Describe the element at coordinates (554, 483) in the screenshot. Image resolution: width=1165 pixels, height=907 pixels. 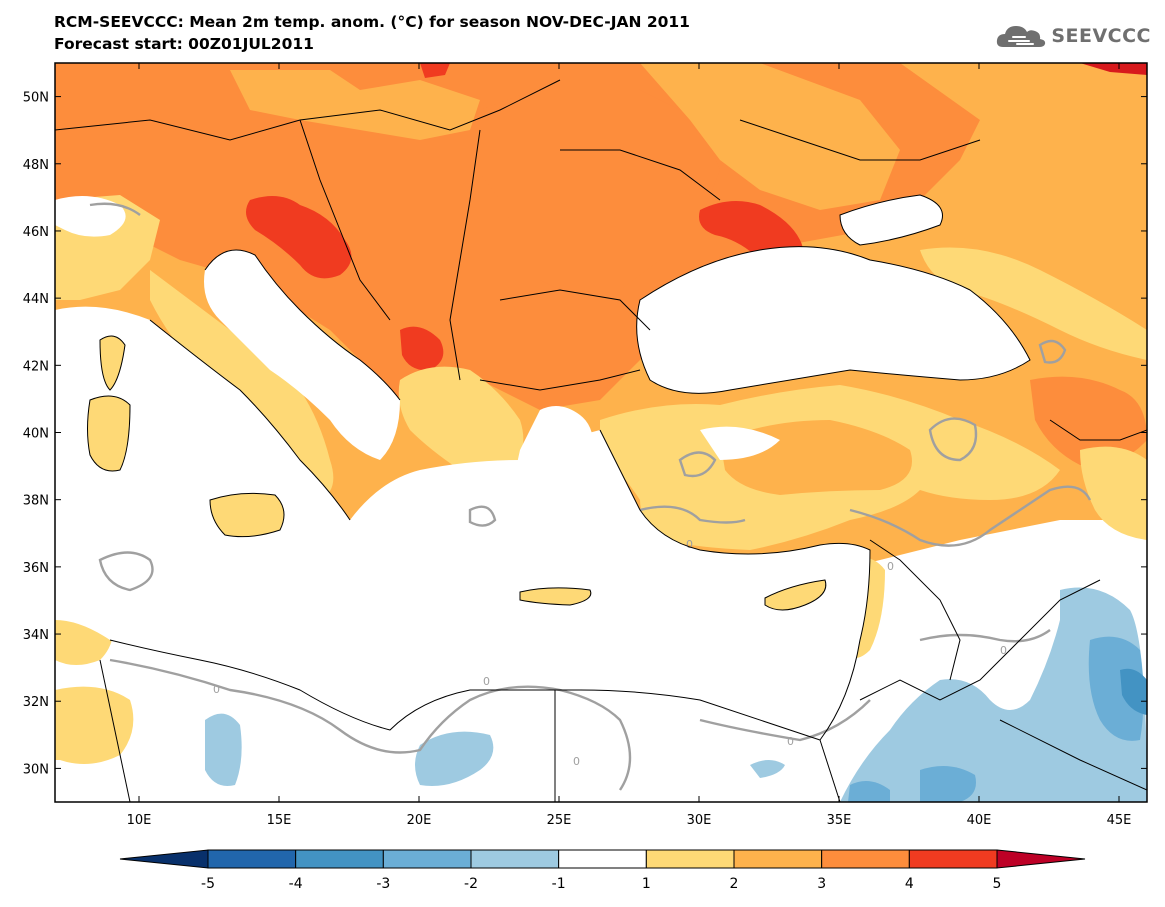
I see `aegean-sea` at that location.